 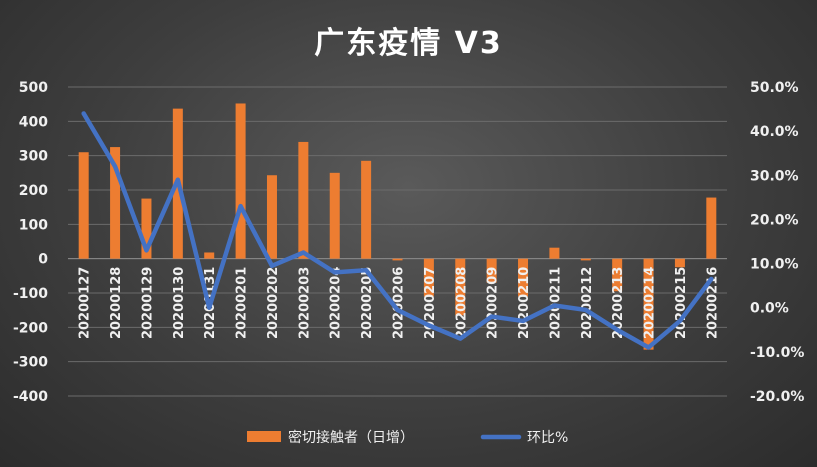 I want to click on y-left-tick-label: -100, so click(x=30, y=294).